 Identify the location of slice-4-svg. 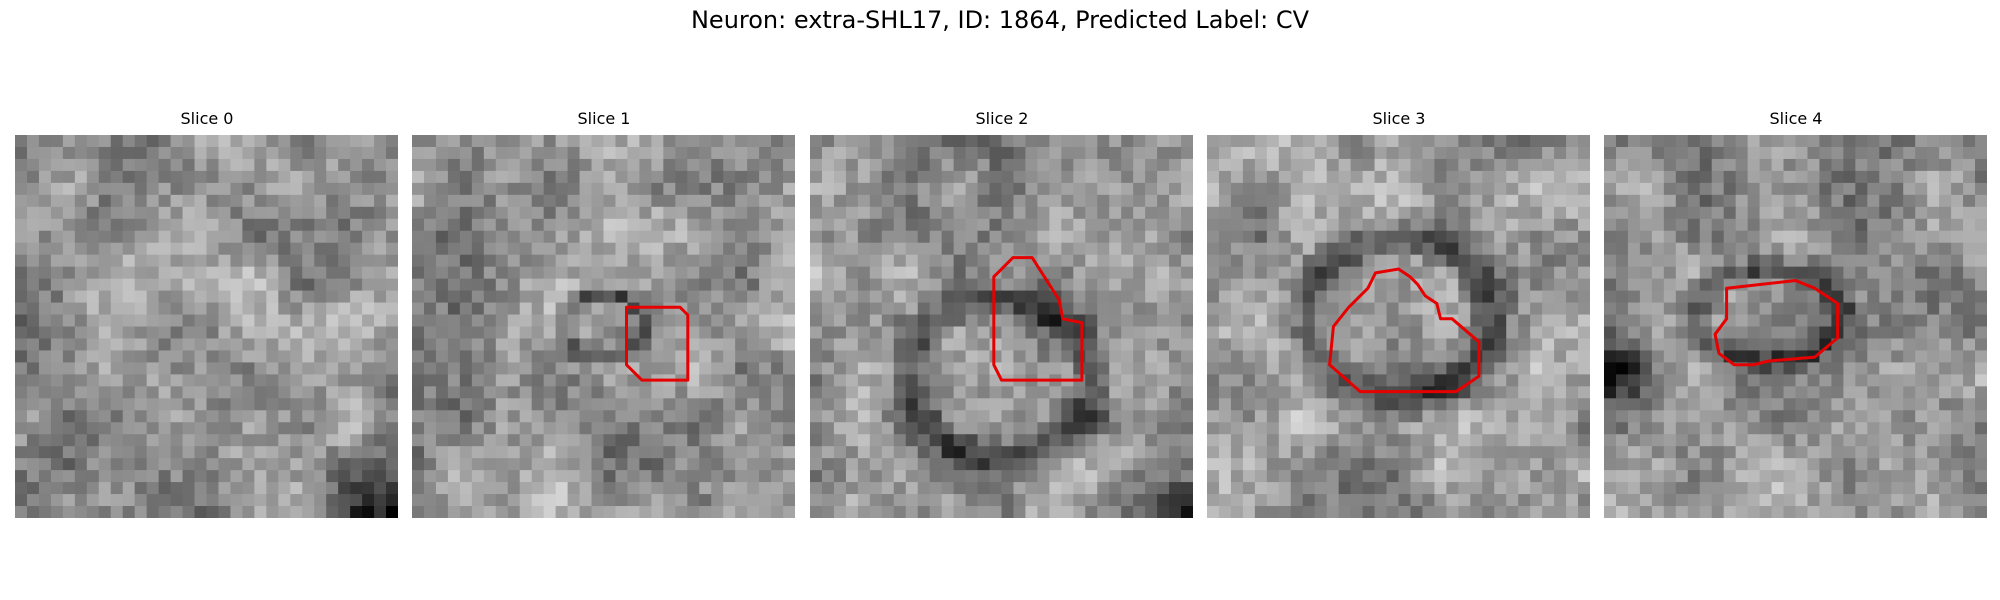
(1795, 326).